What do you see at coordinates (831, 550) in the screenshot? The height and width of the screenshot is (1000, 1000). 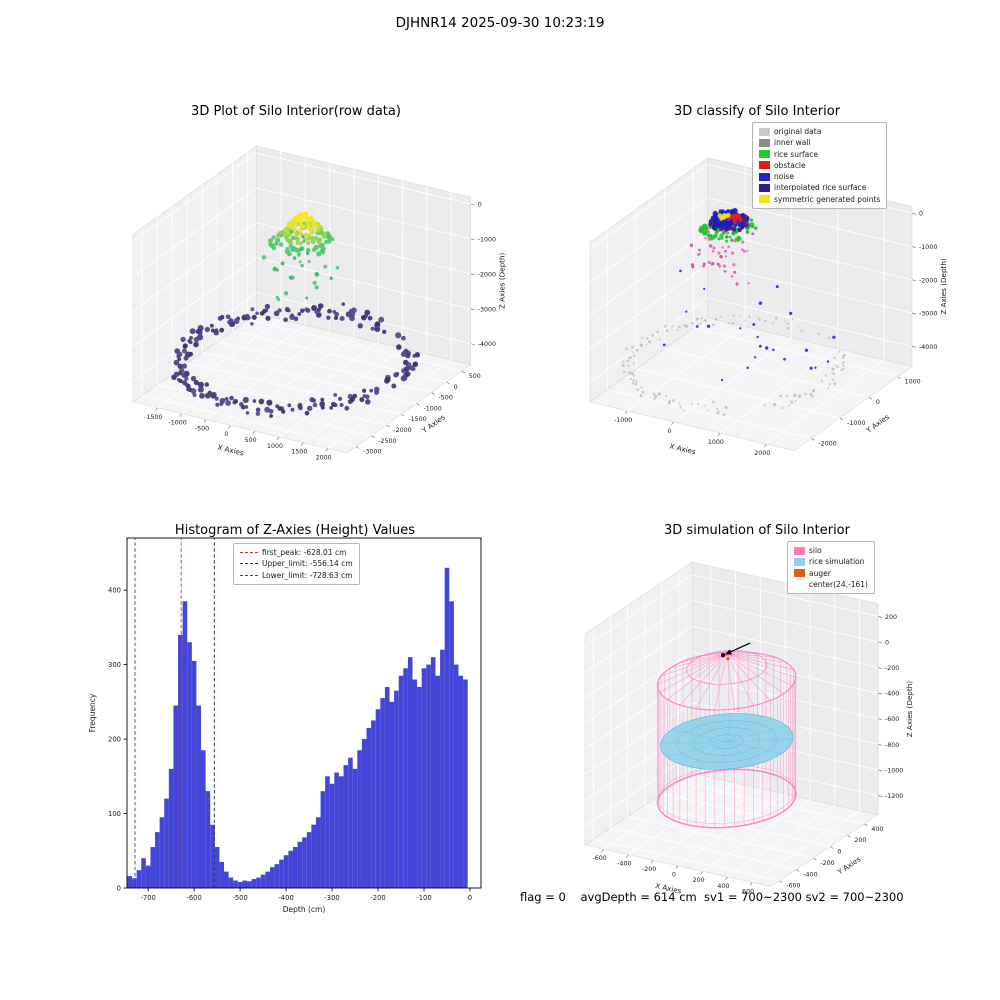 I see `legend-entry: silo` at bounding box center [831, 550].